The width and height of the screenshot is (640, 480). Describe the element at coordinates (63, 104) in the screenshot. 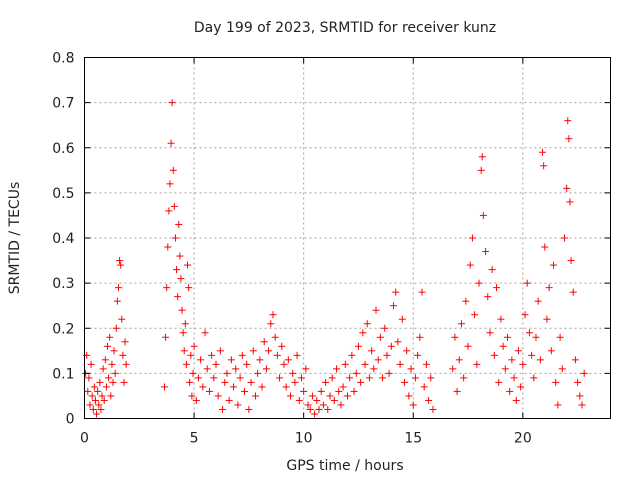

I see `y-tick-label: 0.7` at that location.